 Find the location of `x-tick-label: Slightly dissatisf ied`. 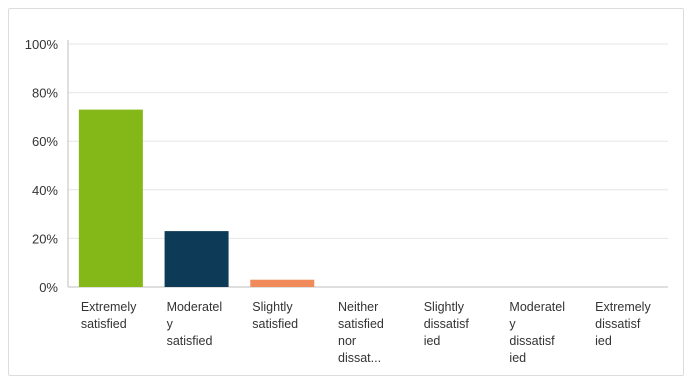

x-tick-label: Slightly dissatisf ied is located at coordinates (447, 324).